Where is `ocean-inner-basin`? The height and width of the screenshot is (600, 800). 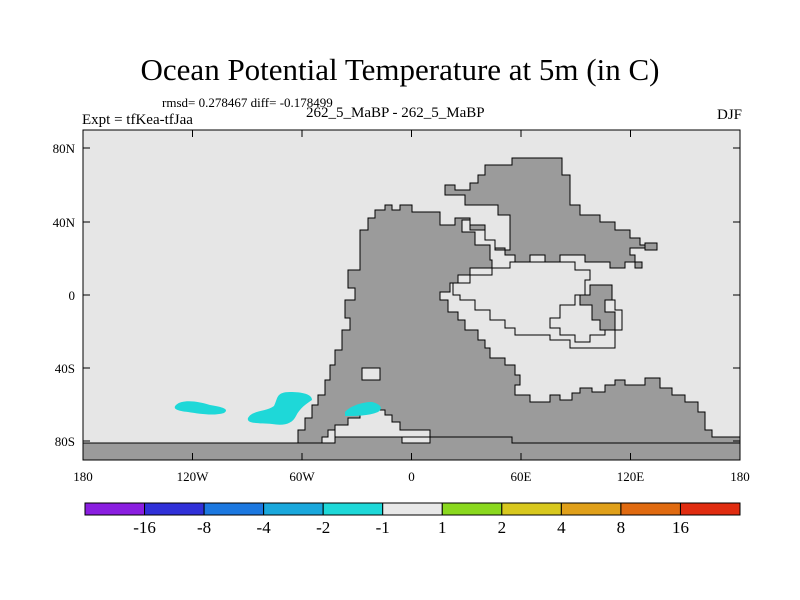
ocean-inner-basin is located at coordinates (537, 305).